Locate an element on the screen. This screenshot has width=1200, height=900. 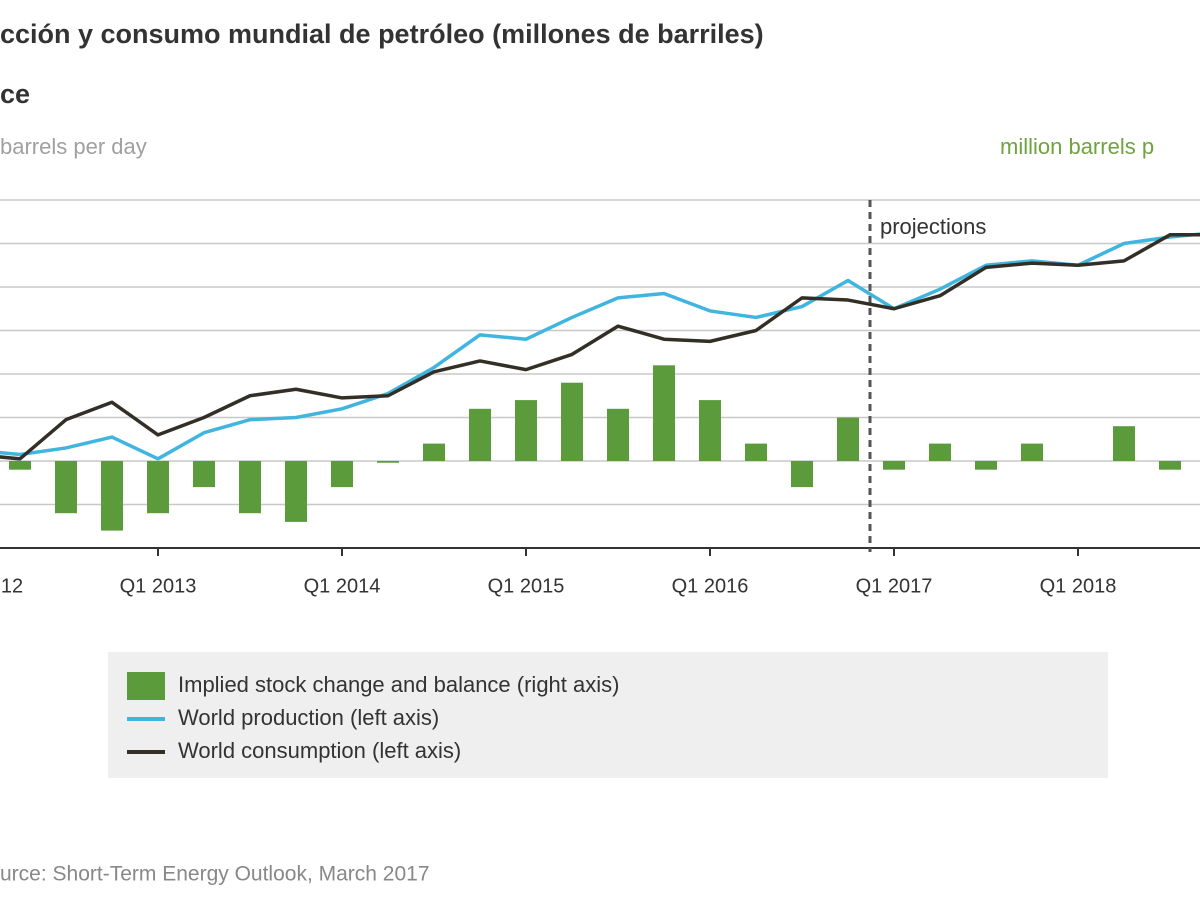
x-tick-label: Q1 2018 is located at coordinates (1078, 586).